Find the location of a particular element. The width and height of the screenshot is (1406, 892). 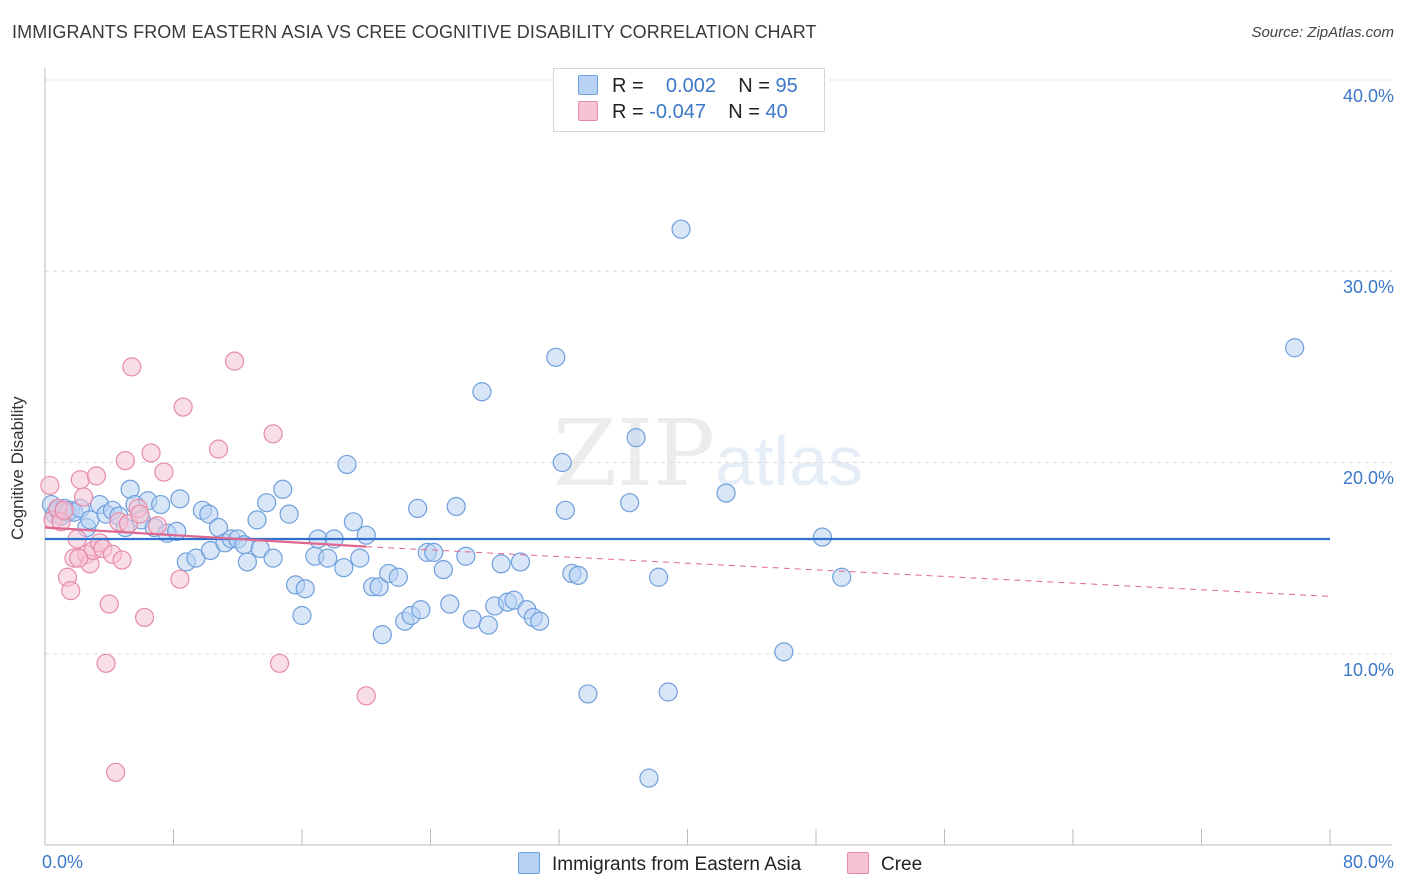

cree-trend-line is located at coordinates (205, 537).